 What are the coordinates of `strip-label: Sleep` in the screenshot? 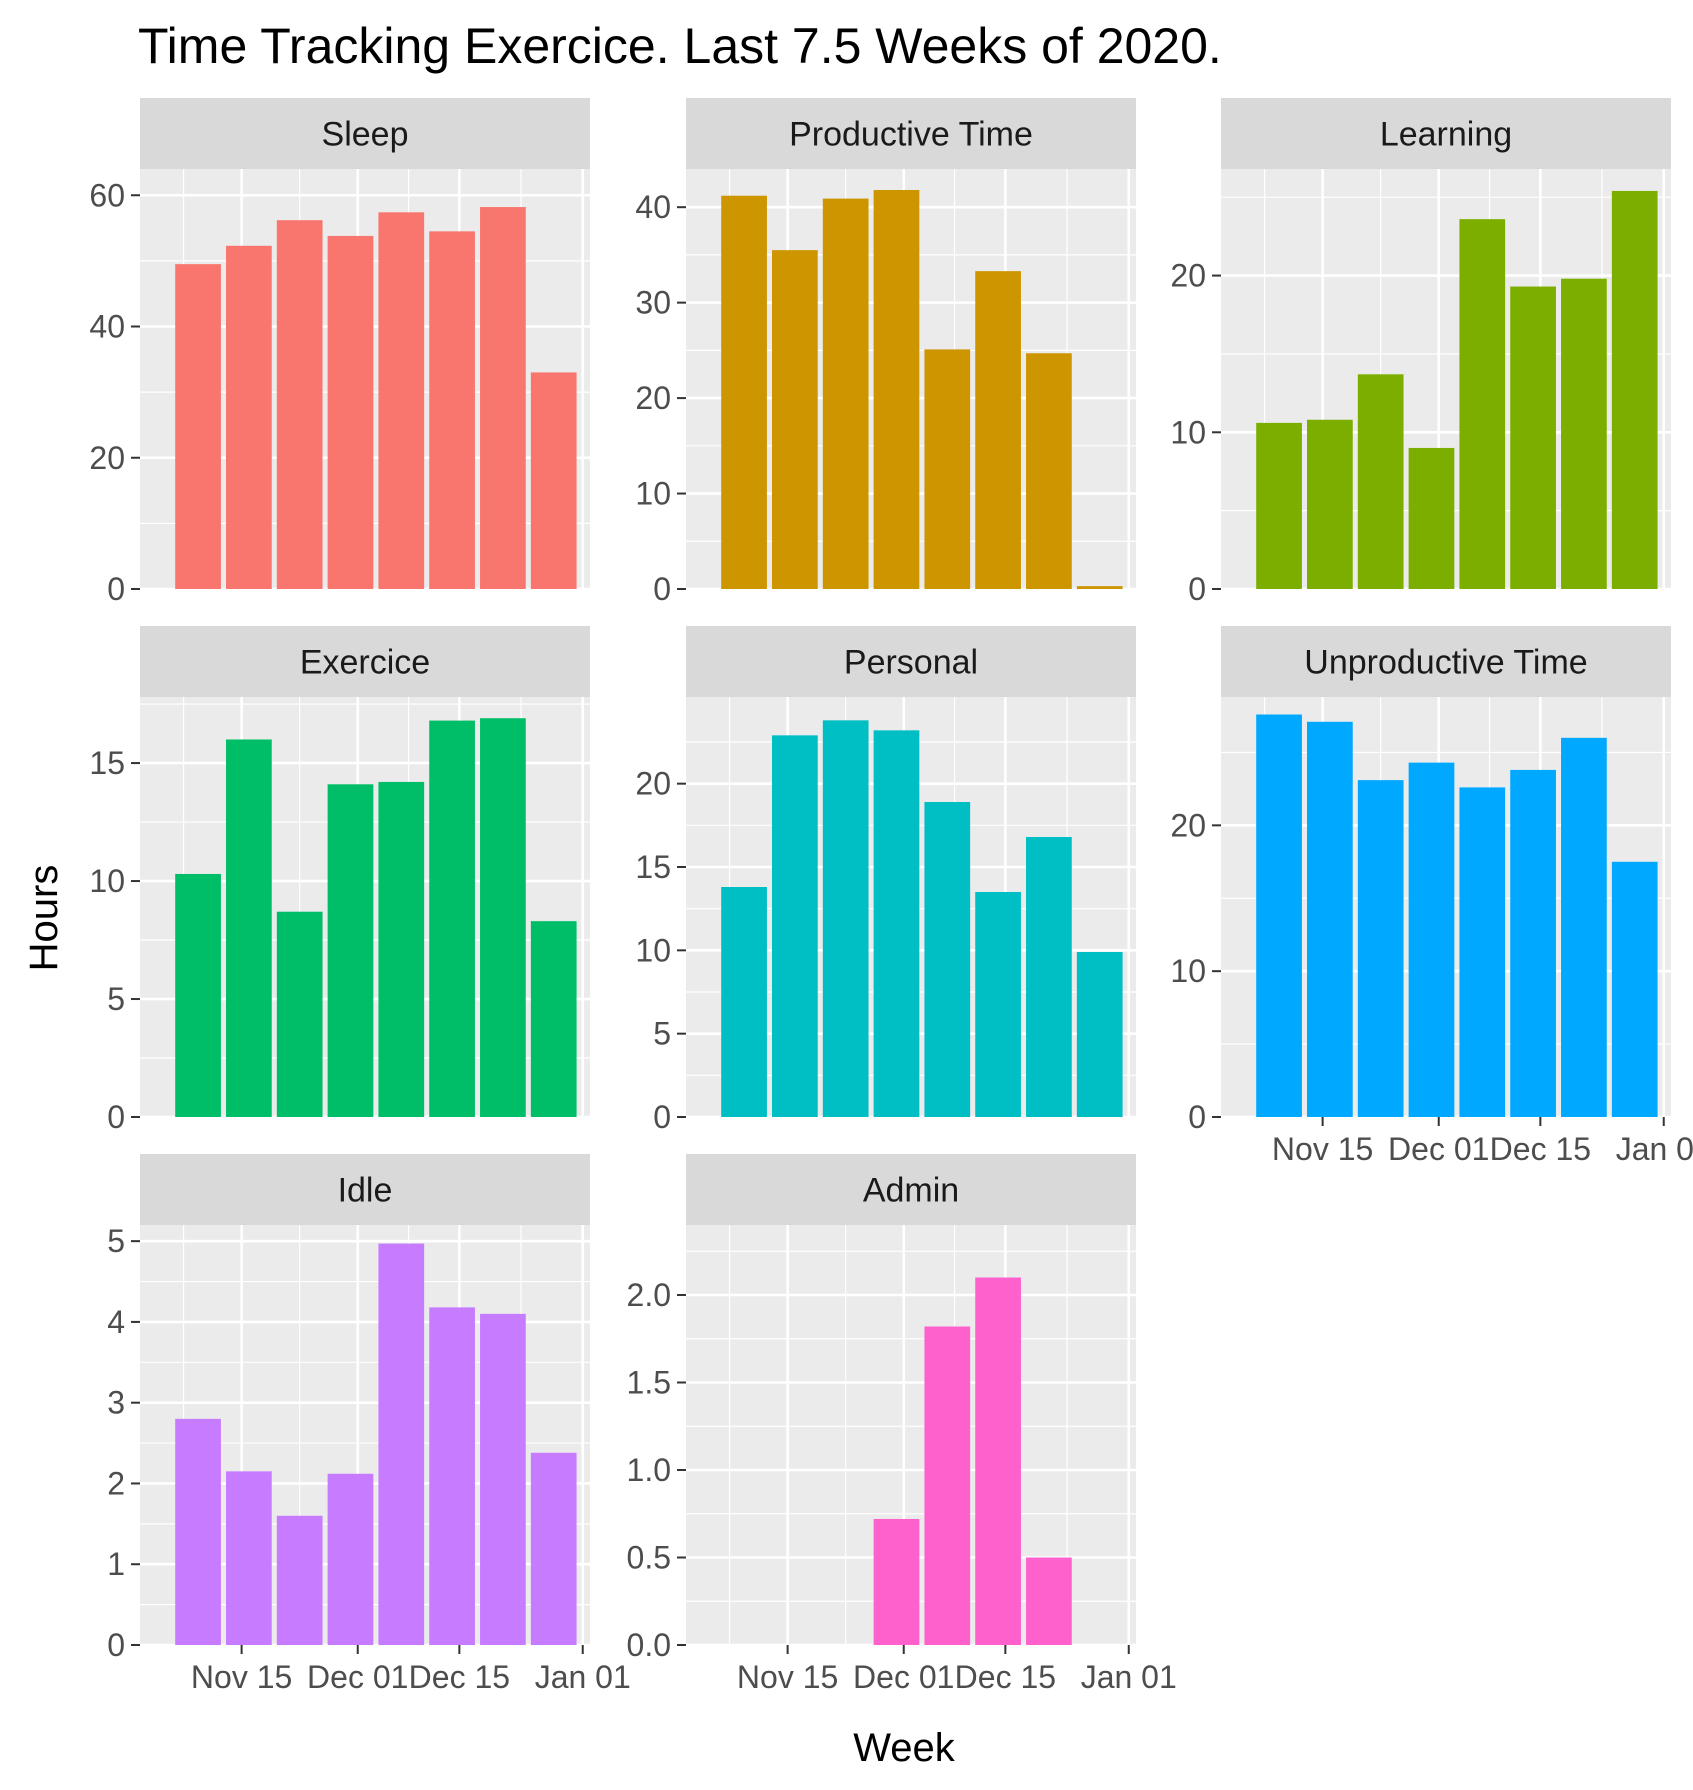 It's located at (365, 135).